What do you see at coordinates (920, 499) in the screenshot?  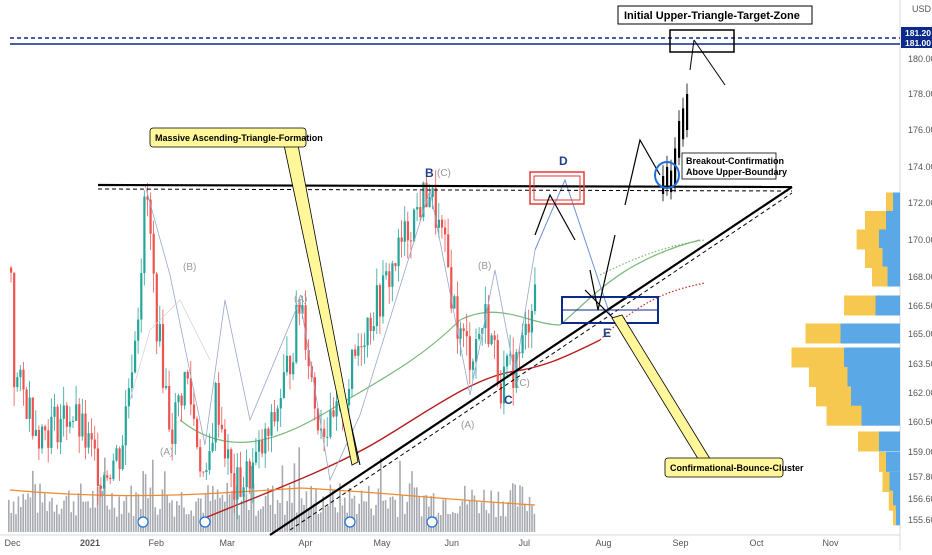 I see `y-tick-label: 156.60` at bounding box center [920, 499].